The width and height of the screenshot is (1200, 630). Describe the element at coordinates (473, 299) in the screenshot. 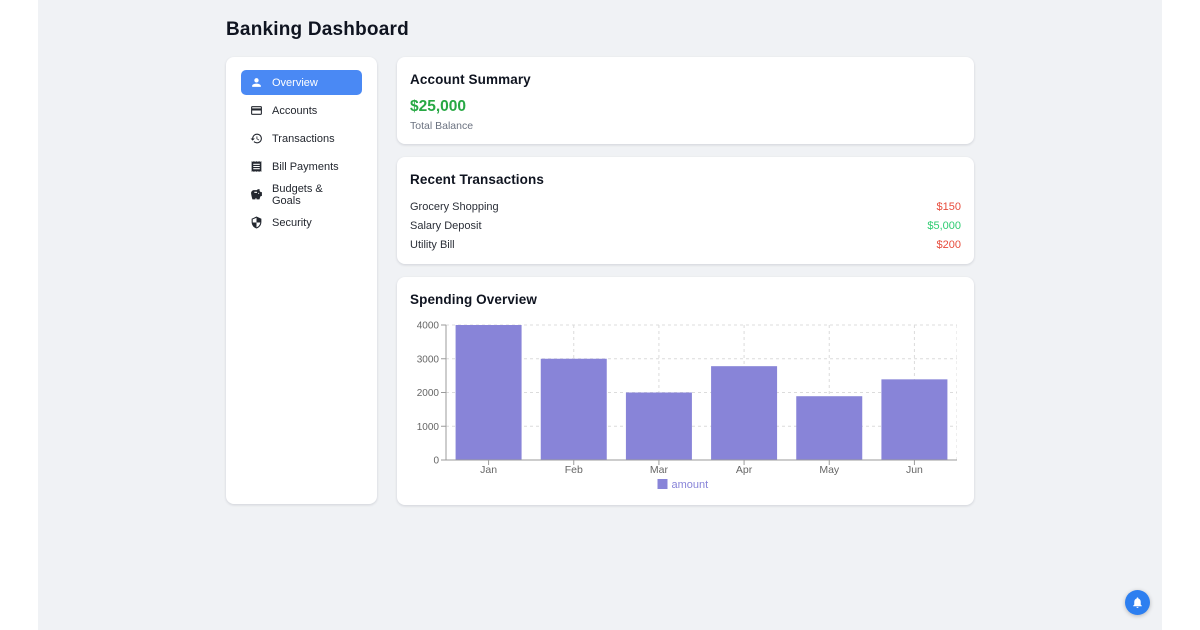

I see `spending-overview-title: Spending Overview` at that location.